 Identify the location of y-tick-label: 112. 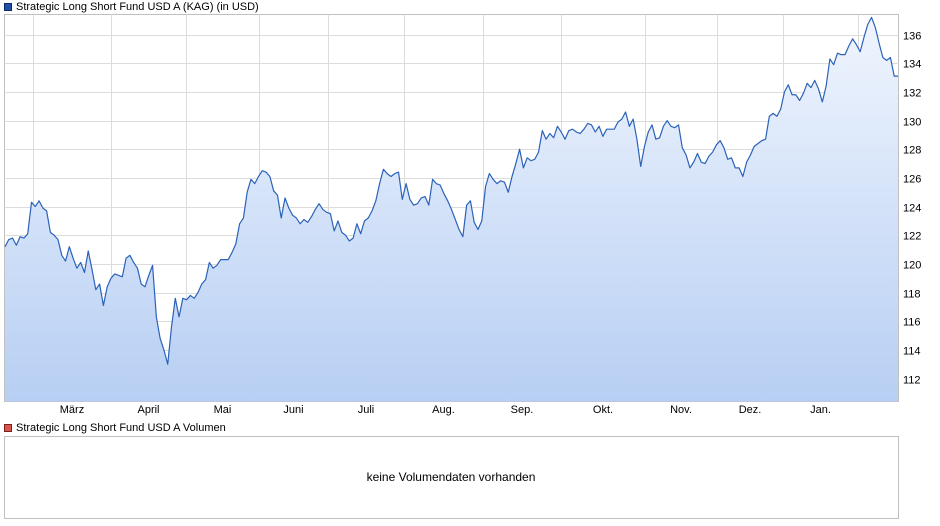
(912, 381).